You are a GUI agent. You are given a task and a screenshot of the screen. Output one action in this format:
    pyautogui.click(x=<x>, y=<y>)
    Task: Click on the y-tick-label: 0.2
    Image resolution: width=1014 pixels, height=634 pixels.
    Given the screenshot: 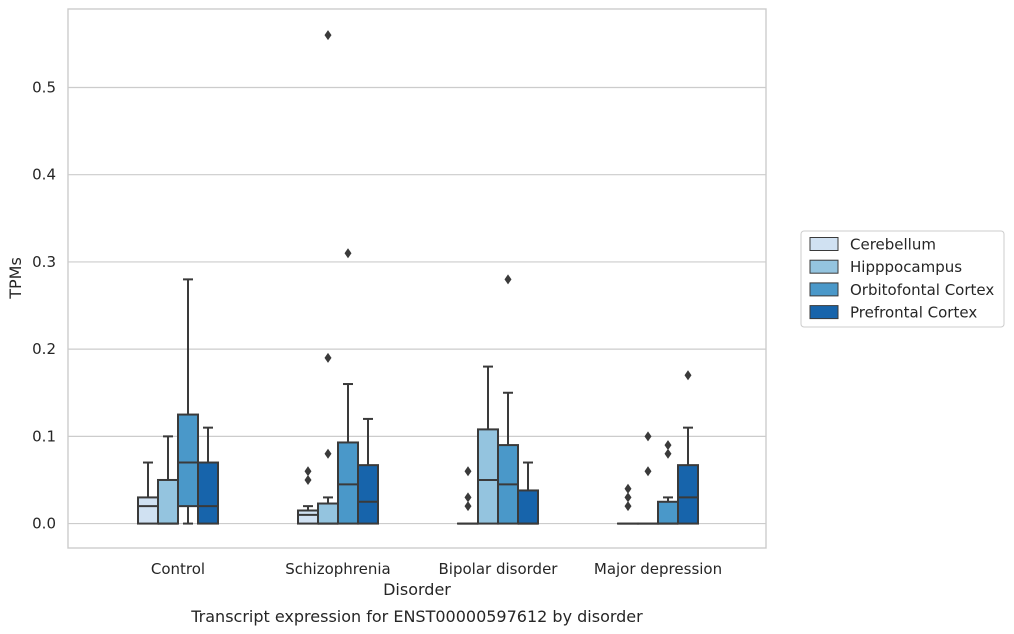 What is the action you would take?
    pyautogui.click(x=44, y=349)
    